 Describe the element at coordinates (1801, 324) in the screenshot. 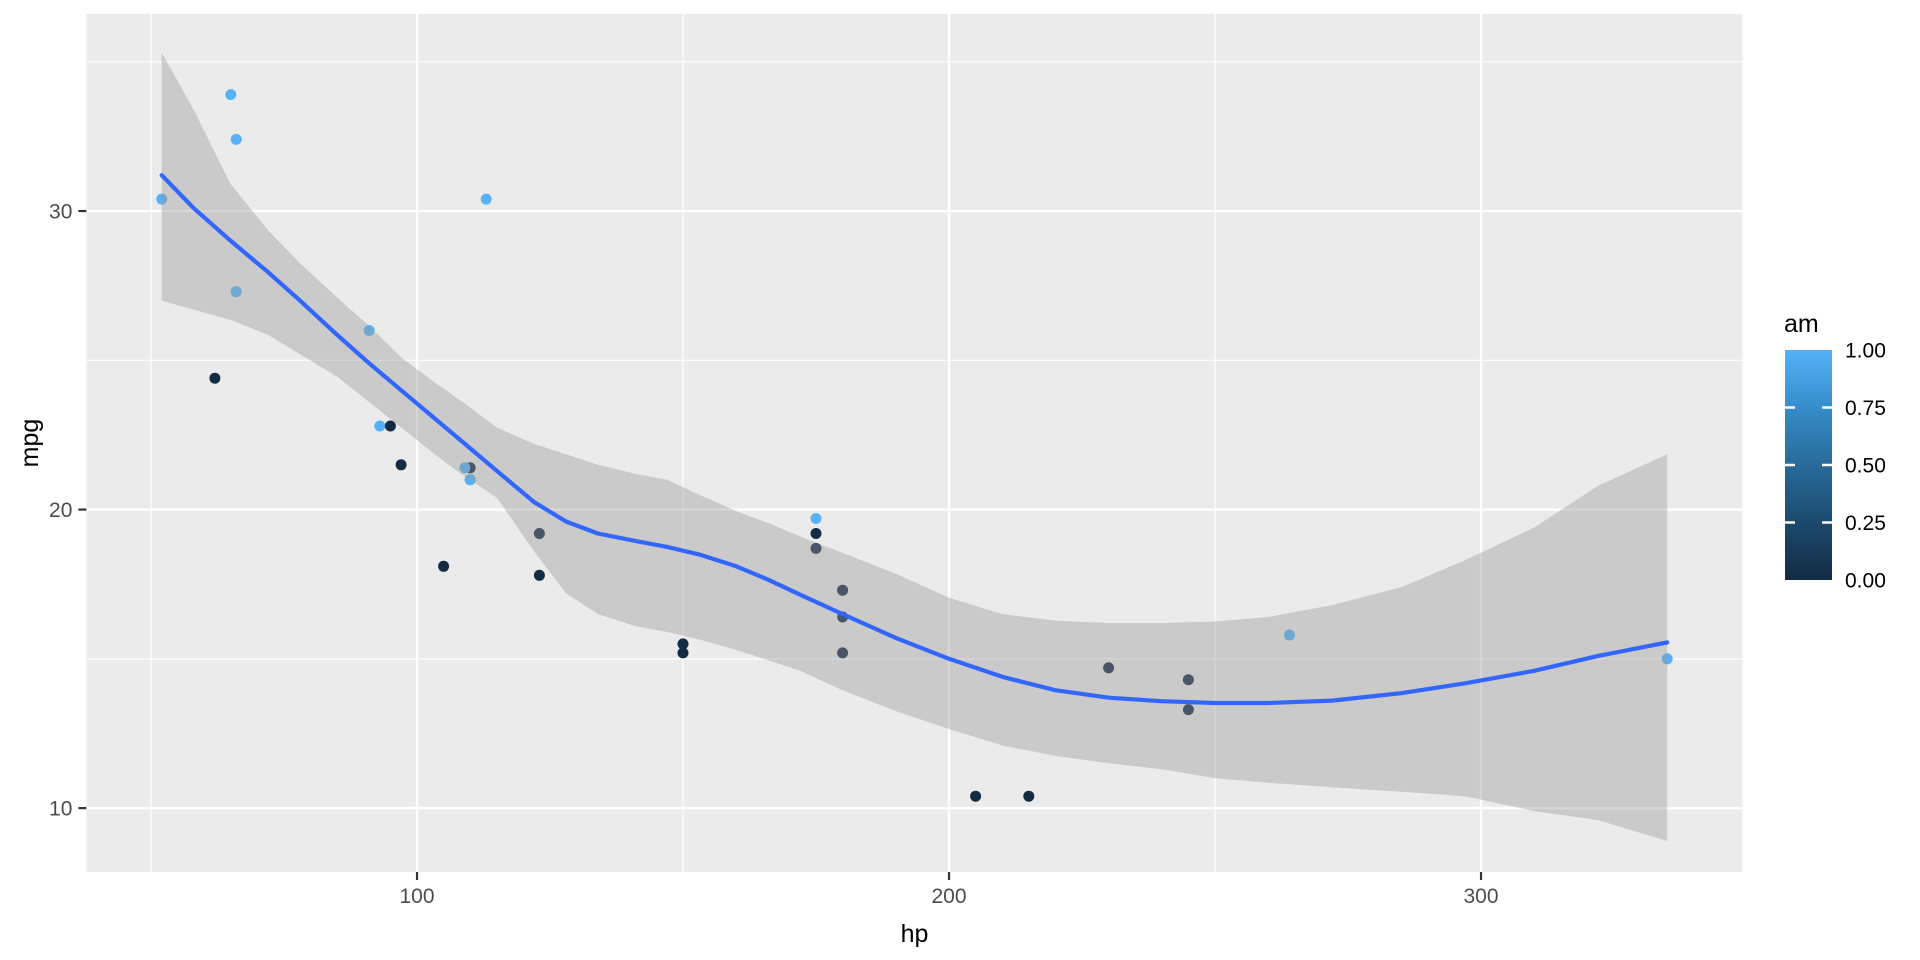

I see `legend-title: am` at that location.